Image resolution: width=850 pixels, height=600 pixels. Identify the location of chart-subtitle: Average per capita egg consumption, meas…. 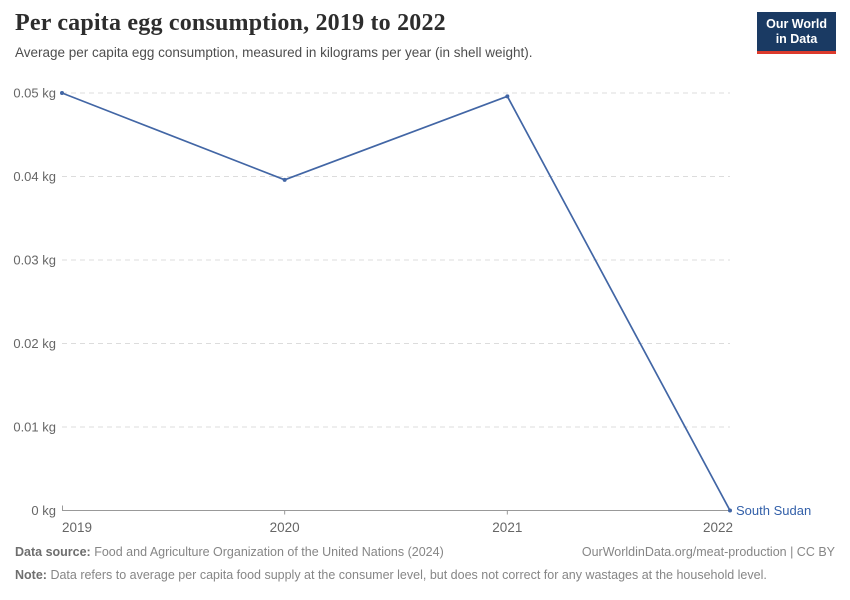
(274, 52).